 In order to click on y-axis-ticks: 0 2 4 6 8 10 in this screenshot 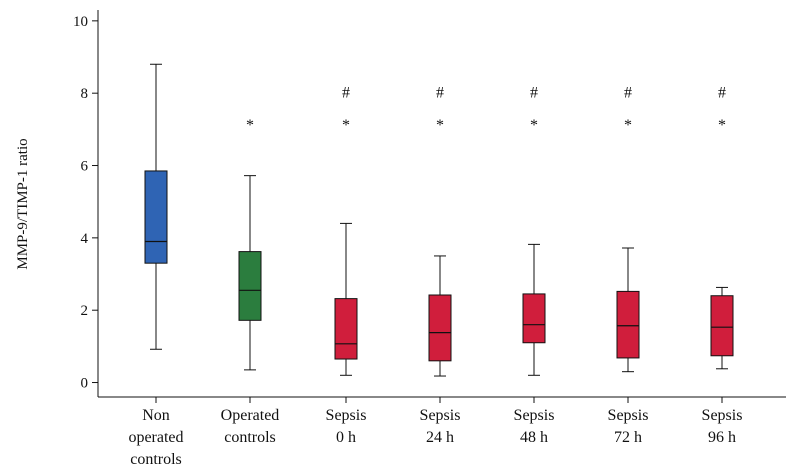, I will do `click(85, 203)`.